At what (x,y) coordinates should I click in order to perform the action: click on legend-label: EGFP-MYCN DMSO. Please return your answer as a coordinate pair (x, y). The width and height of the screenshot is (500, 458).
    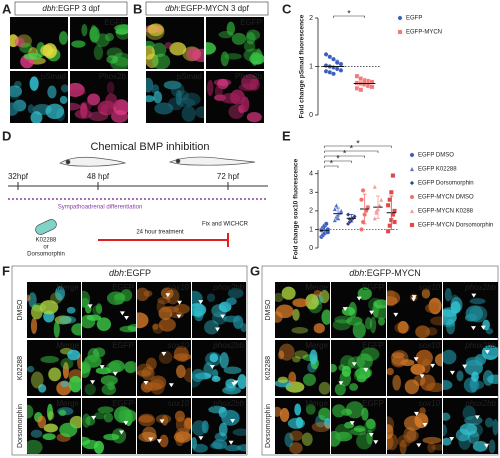
    Looking at the image, I should click on (446, 198).